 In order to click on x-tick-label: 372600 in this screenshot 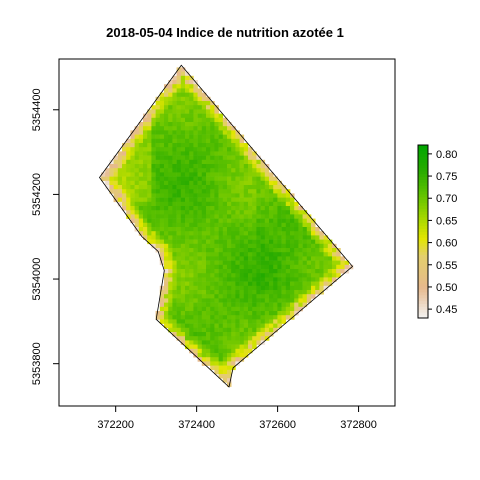, I will do `click(277, 425)`.